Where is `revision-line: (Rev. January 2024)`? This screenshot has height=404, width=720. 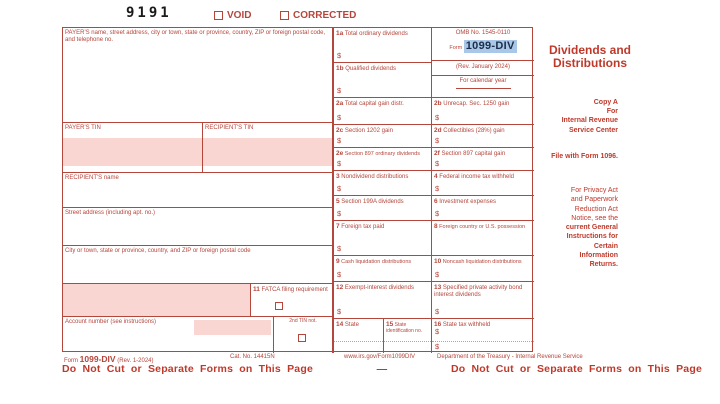
revision-line: (Rev. January 2024) is located at coordinates (483, 68).